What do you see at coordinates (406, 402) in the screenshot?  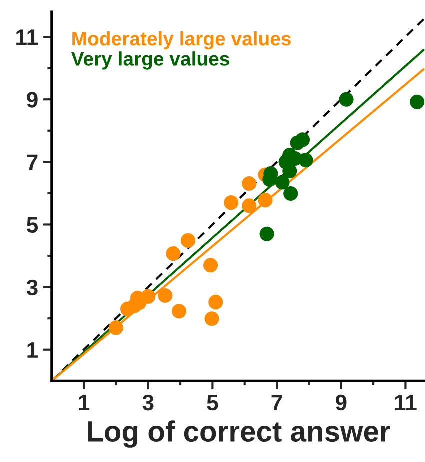 I see `x-tick-label: 11` at bounding box center [406, 402].